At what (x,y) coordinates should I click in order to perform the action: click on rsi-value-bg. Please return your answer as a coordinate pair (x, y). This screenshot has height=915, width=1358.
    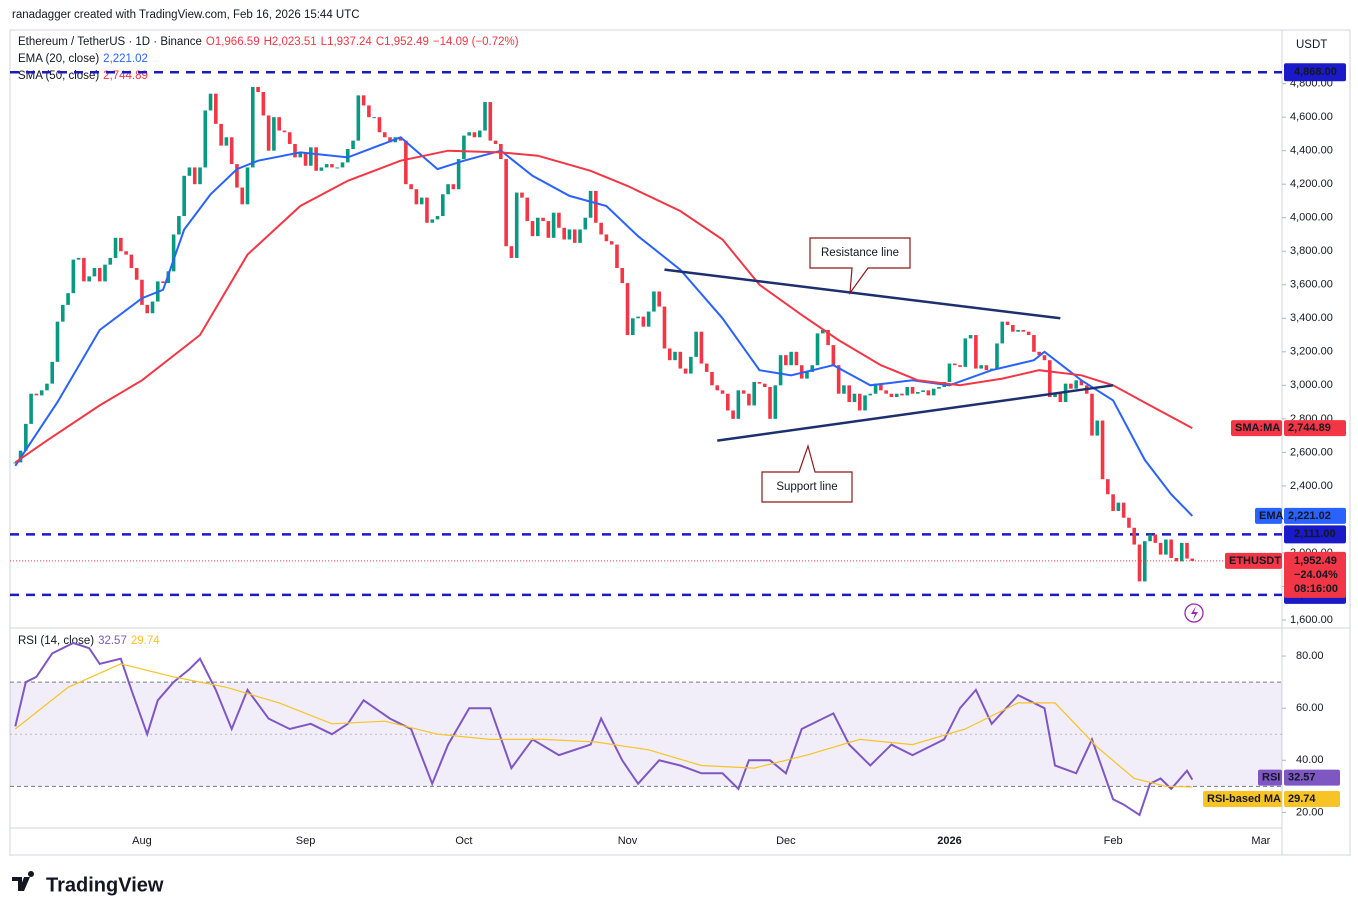
    Looking at the image, I should click on (1312, 777).